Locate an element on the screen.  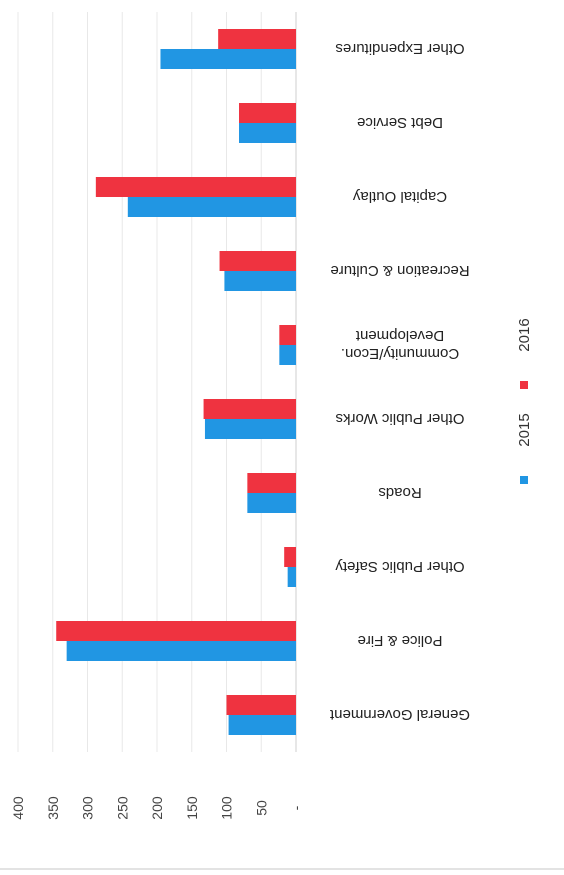
value-axis-ticks: - 50 100 150 200 250 300 350 400 is located at coordinates (157, 808).